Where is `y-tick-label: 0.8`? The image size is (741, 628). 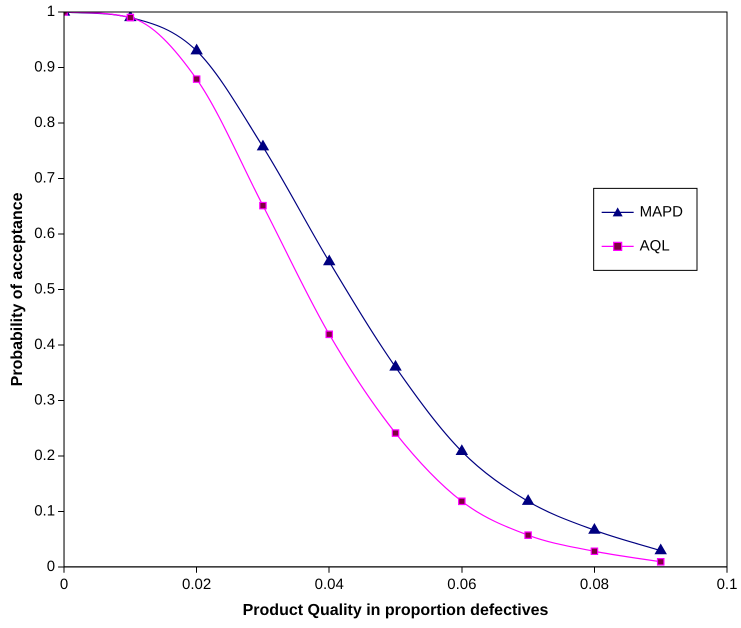 y-tick-label: 0.8 is located at coordinates (45, 123).